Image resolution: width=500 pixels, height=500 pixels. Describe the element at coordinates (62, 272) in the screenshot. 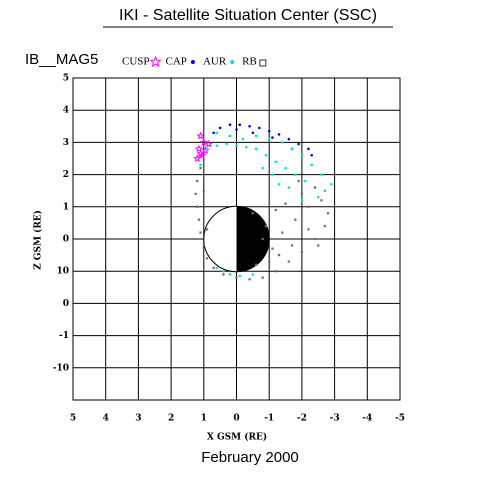

I see `y-tick-label: 10` at that location.